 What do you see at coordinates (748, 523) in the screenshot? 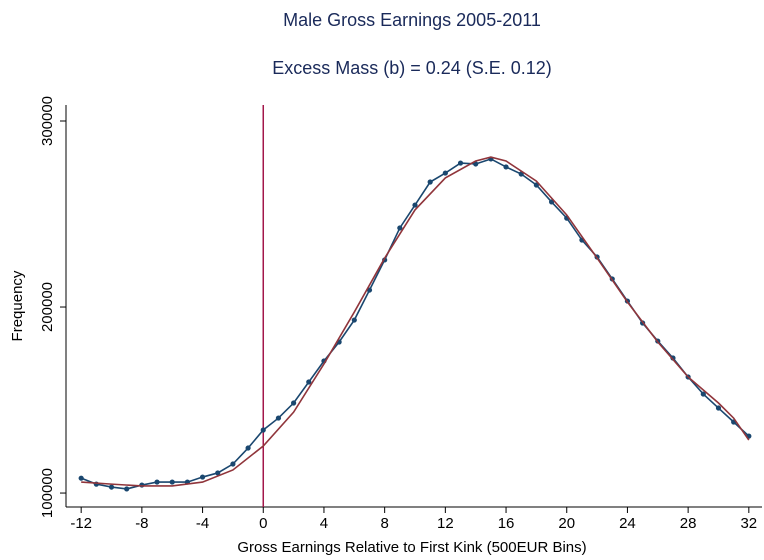
I see `x-tick-label: 32` at bounding box center [748, 523].